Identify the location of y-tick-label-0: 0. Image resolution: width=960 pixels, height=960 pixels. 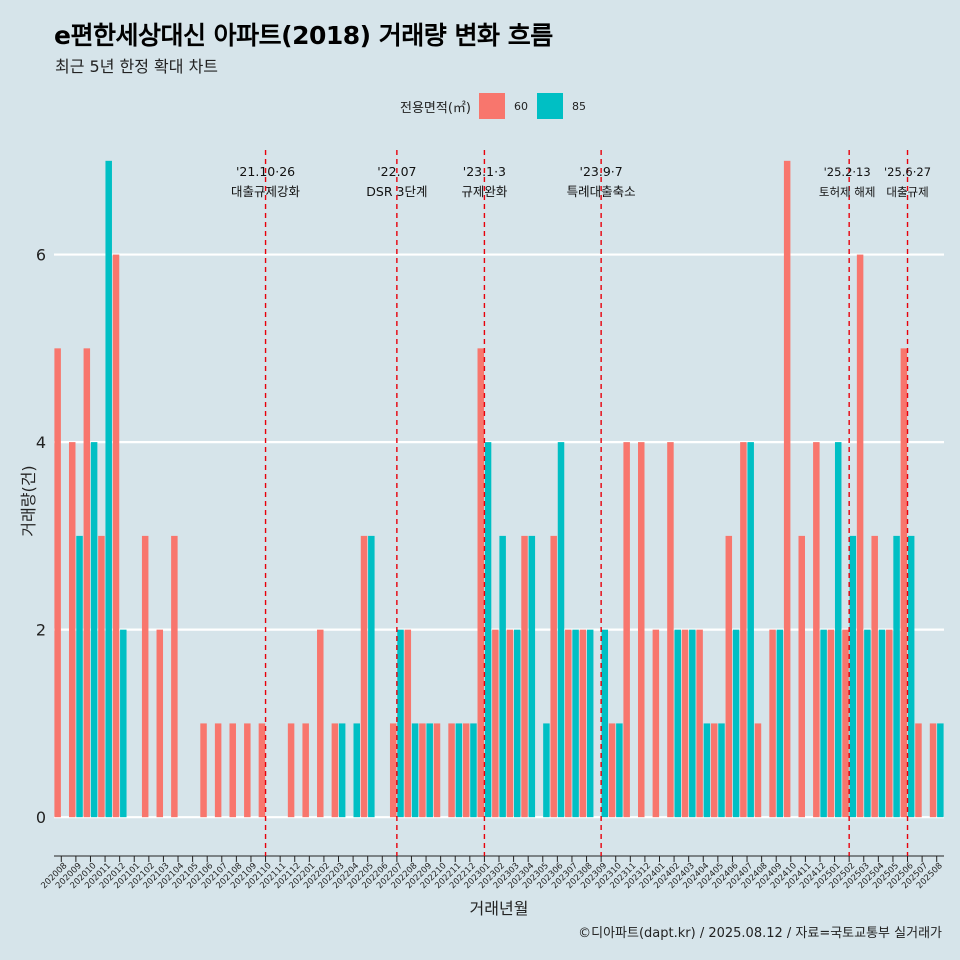
(41, 817).